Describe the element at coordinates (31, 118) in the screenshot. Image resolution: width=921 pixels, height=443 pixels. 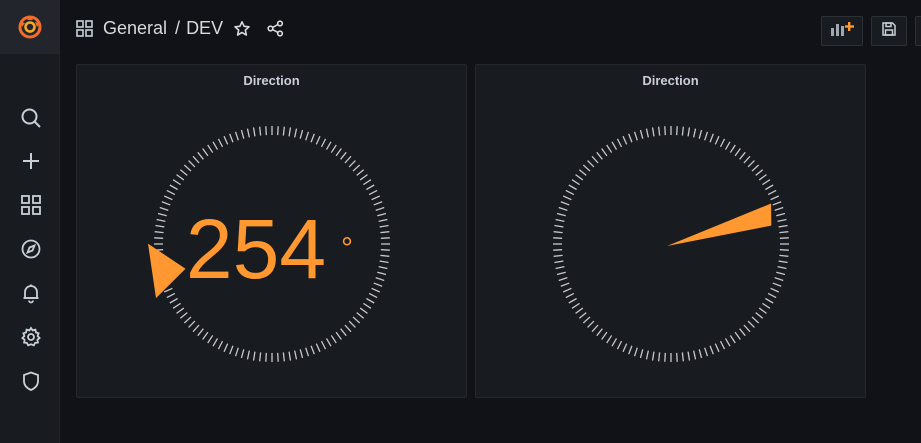
I see `search-icon` at that location.